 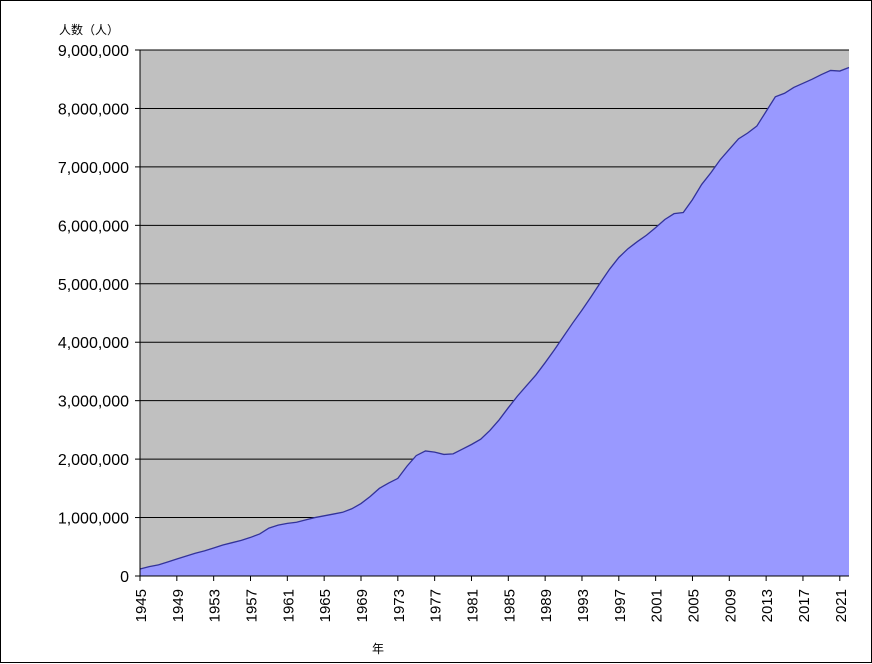 I want to click on y-tick-label: 8,000,000, so click(x=93, y=109).